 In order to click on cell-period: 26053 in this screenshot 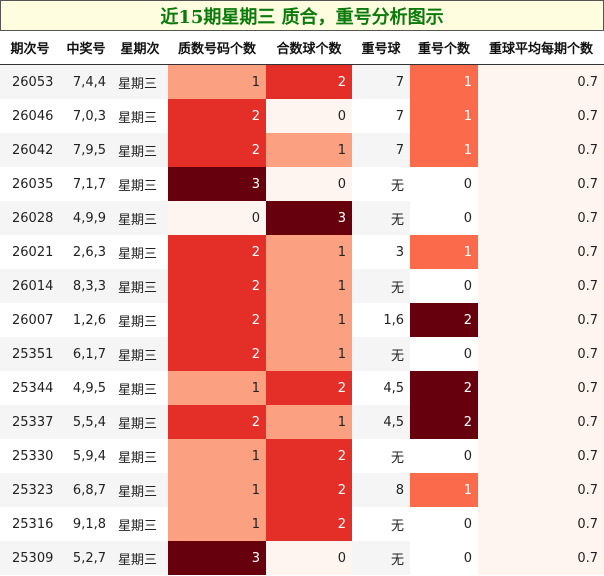, I will do `click(30, 81)`.